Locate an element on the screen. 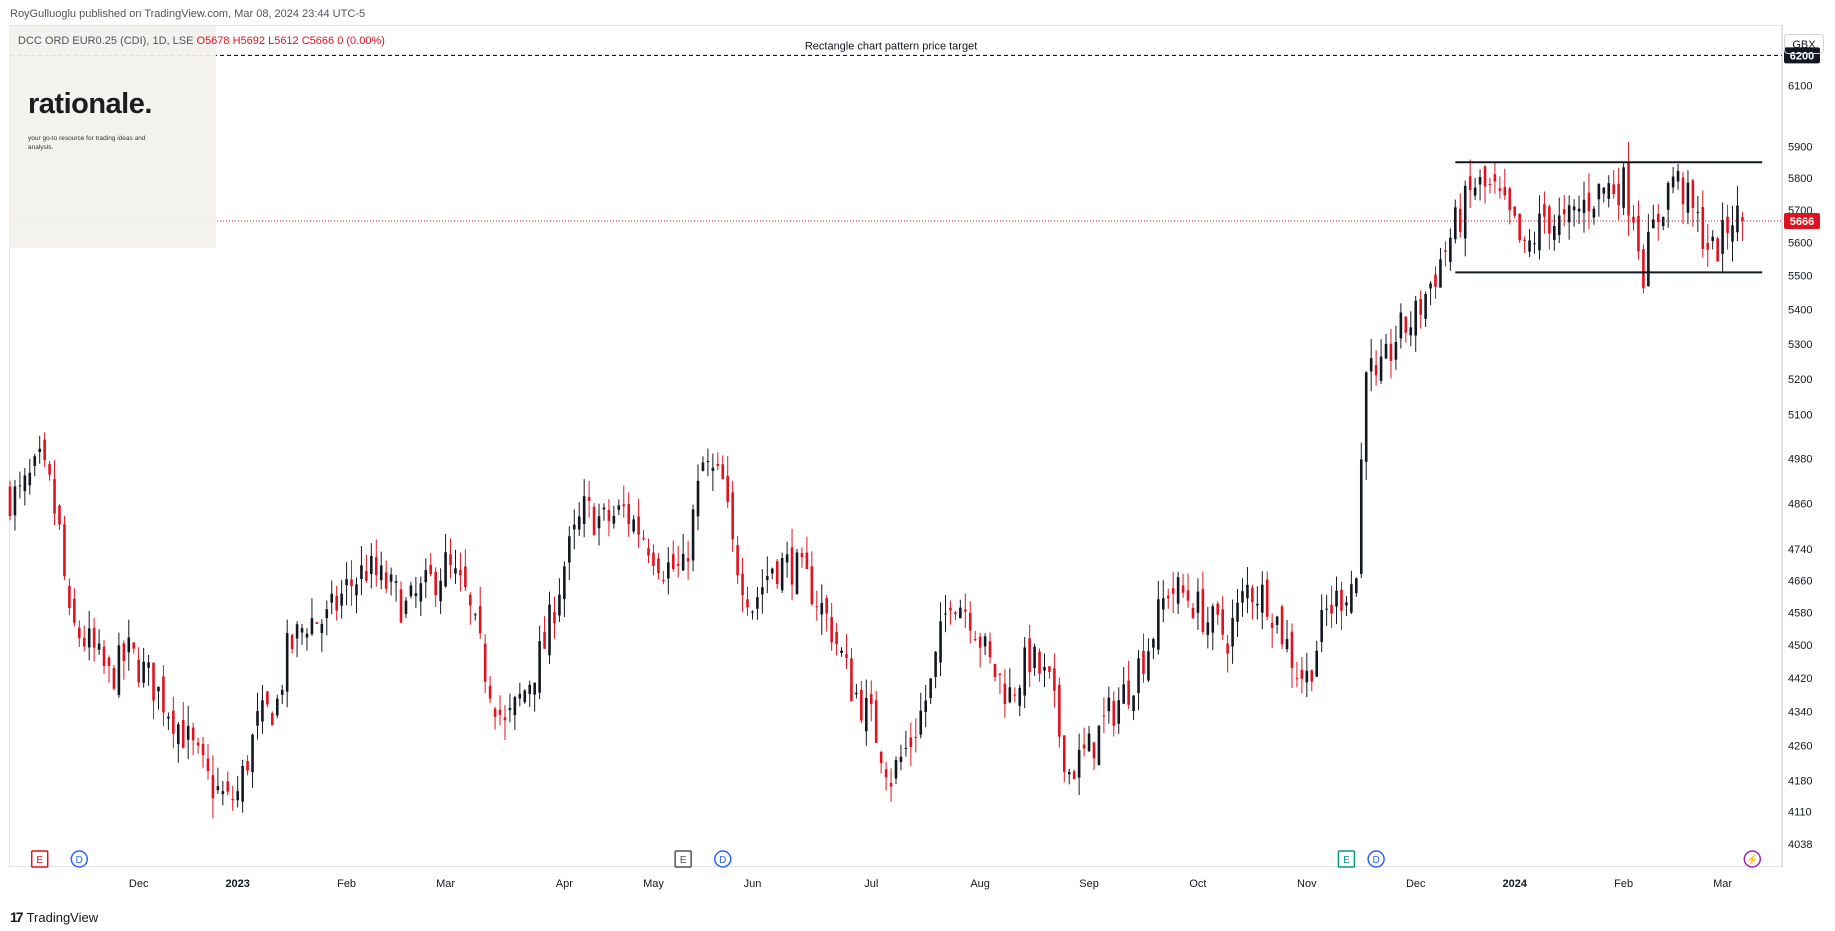 The image size is (1835, 931). currency-button: GBX is located at coordinates (1804, 44).